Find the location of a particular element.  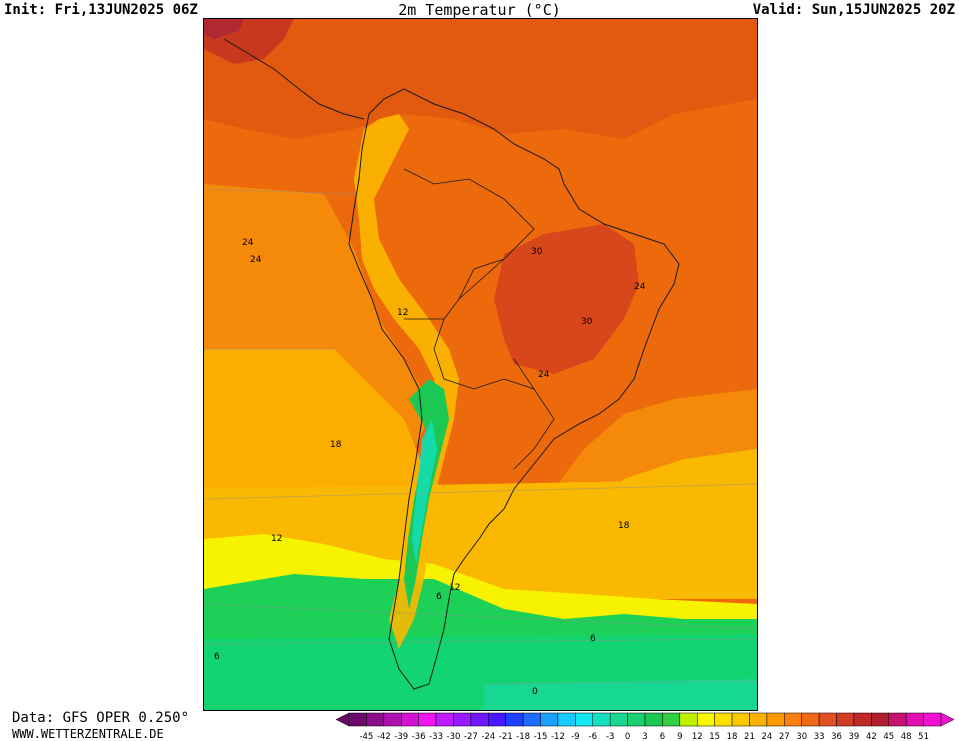

legend-tick-label: 15 is located at coordinates (714, 736).